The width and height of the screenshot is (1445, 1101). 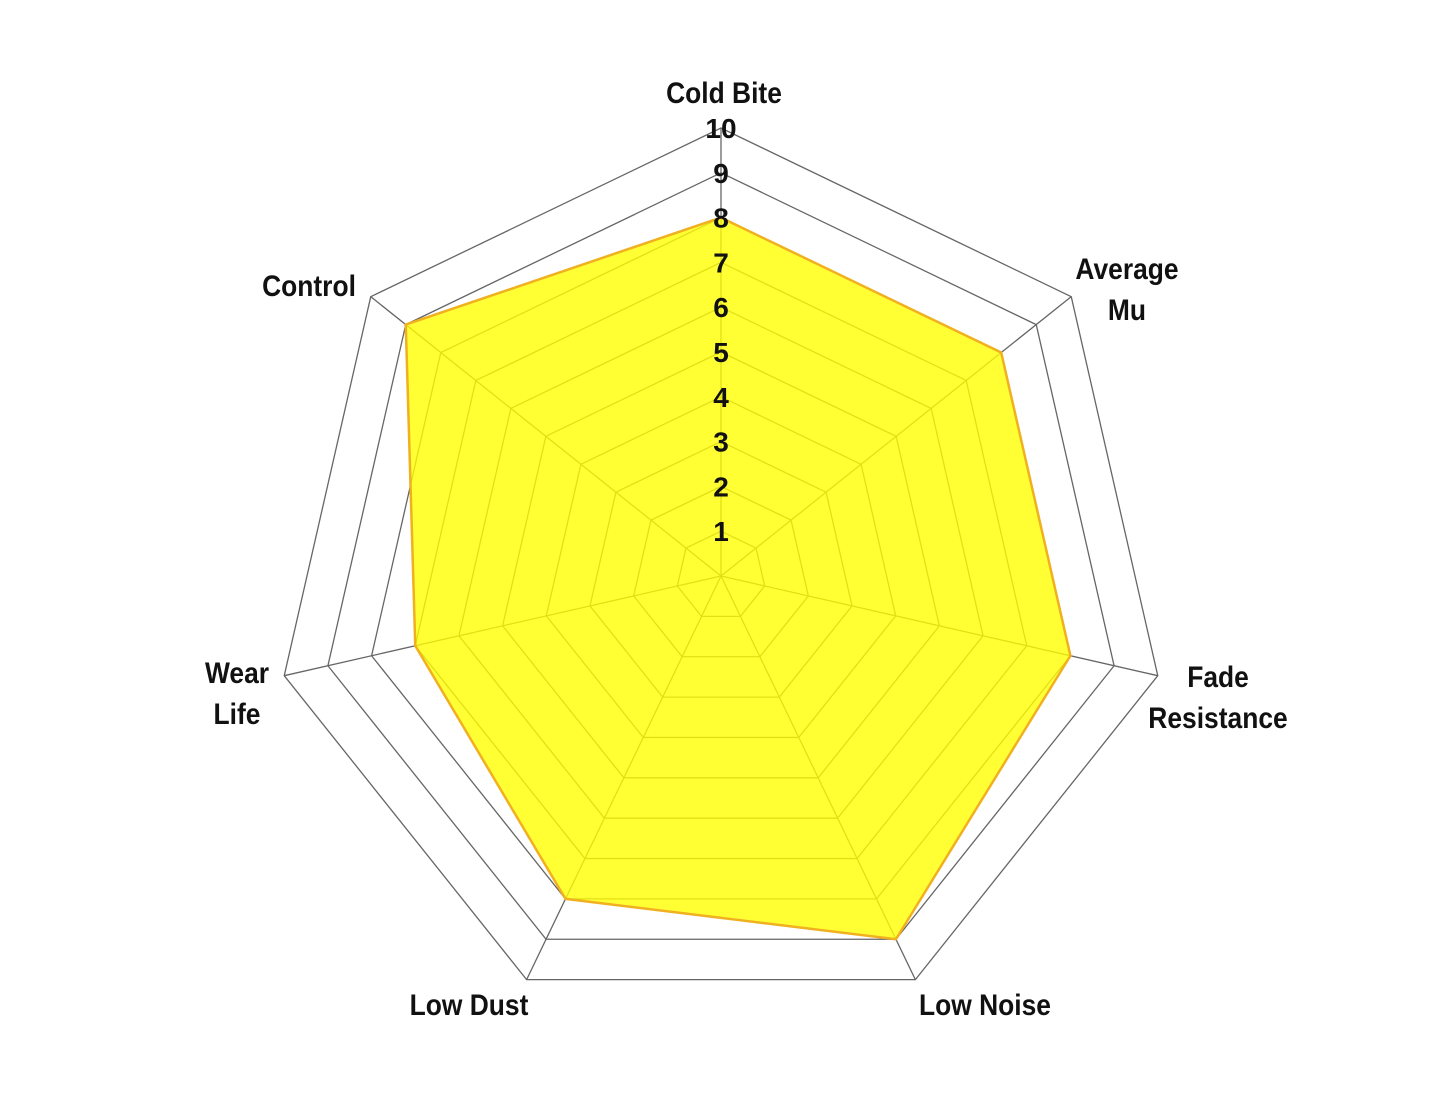 What do you see at coordinates (720, 128) in the screenshot?
I see `tick-label: 10` at bounding box center [720, 128].